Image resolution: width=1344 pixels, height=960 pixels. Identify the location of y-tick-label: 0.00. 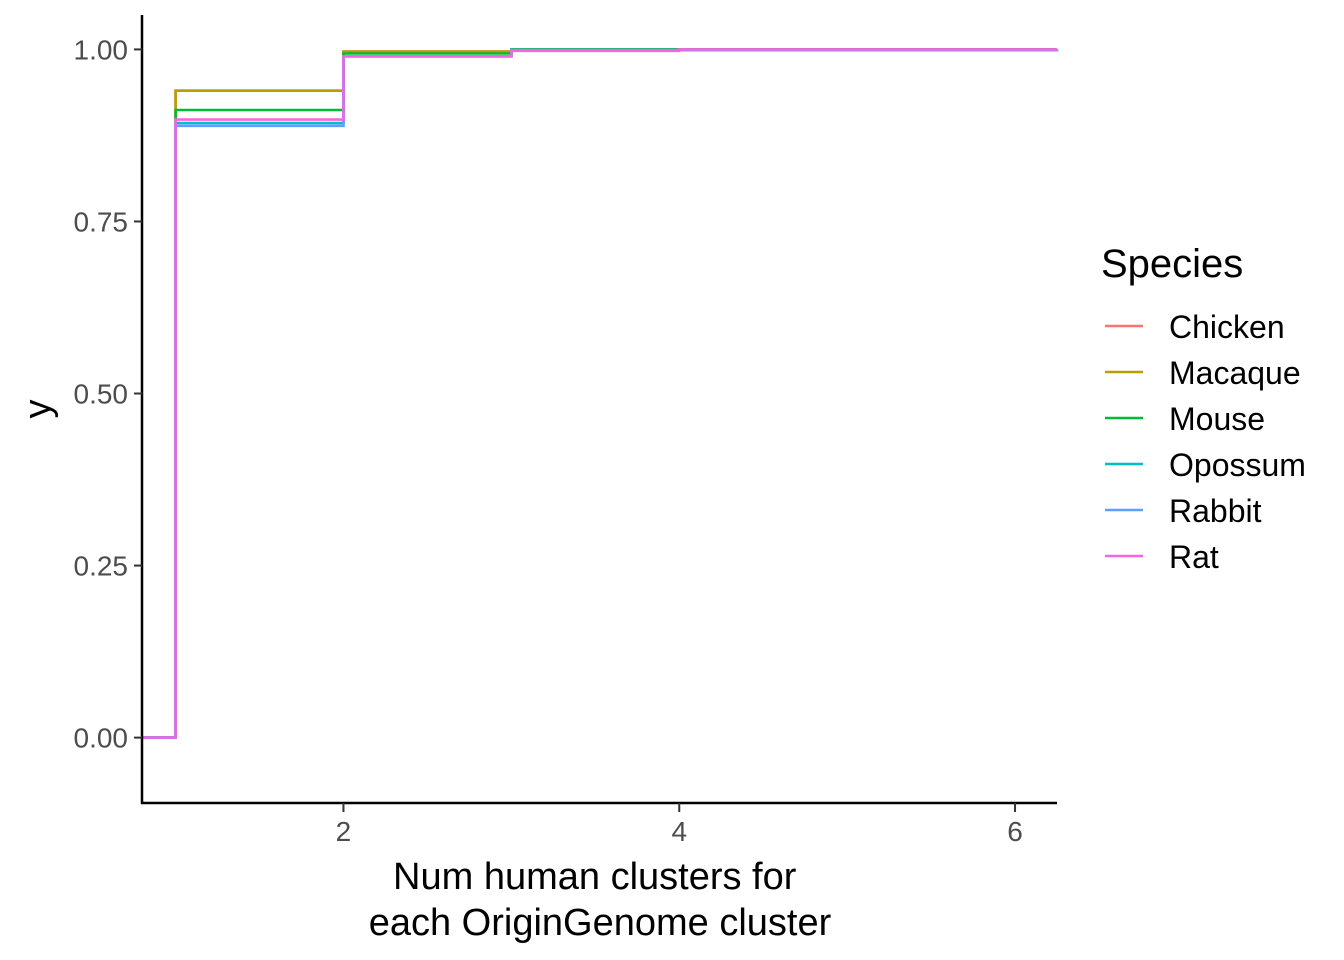
(101, 738).